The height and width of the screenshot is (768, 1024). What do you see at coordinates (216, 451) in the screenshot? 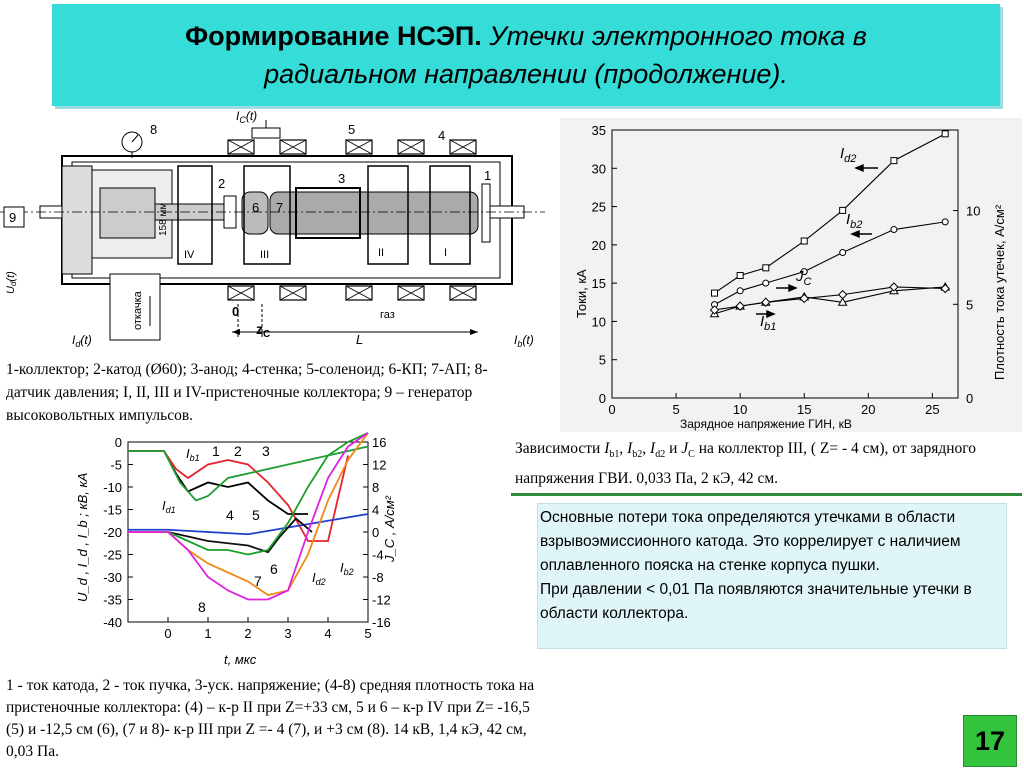
I see `osc-curve-1: 1` at bounding box center [216, 451].